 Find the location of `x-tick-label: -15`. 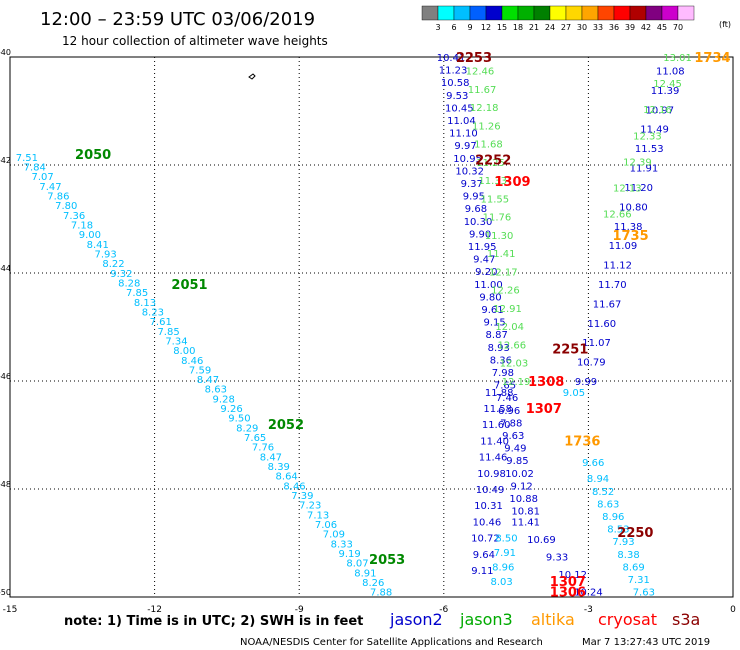

x-tick-label: -15 is located at coordinates (10, 610).